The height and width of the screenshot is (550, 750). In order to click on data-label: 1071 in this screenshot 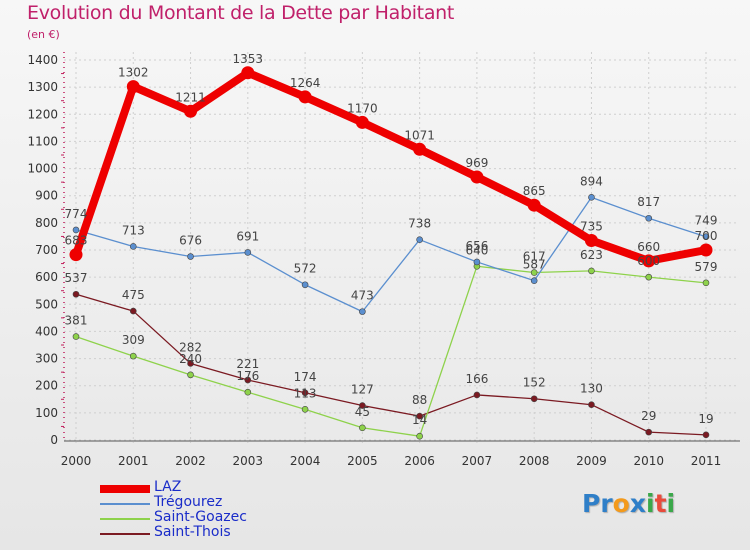, I will do `click(419, 135)`.